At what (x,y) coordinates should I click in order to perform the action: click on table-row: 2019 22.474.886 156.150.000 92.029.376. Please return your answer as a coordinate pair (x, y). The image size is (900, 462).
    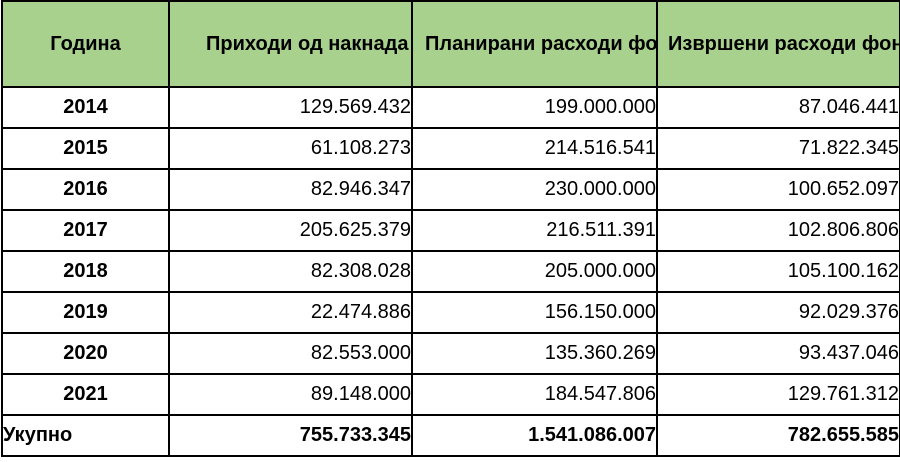
    Looking at the image, I should click on (450, 312).